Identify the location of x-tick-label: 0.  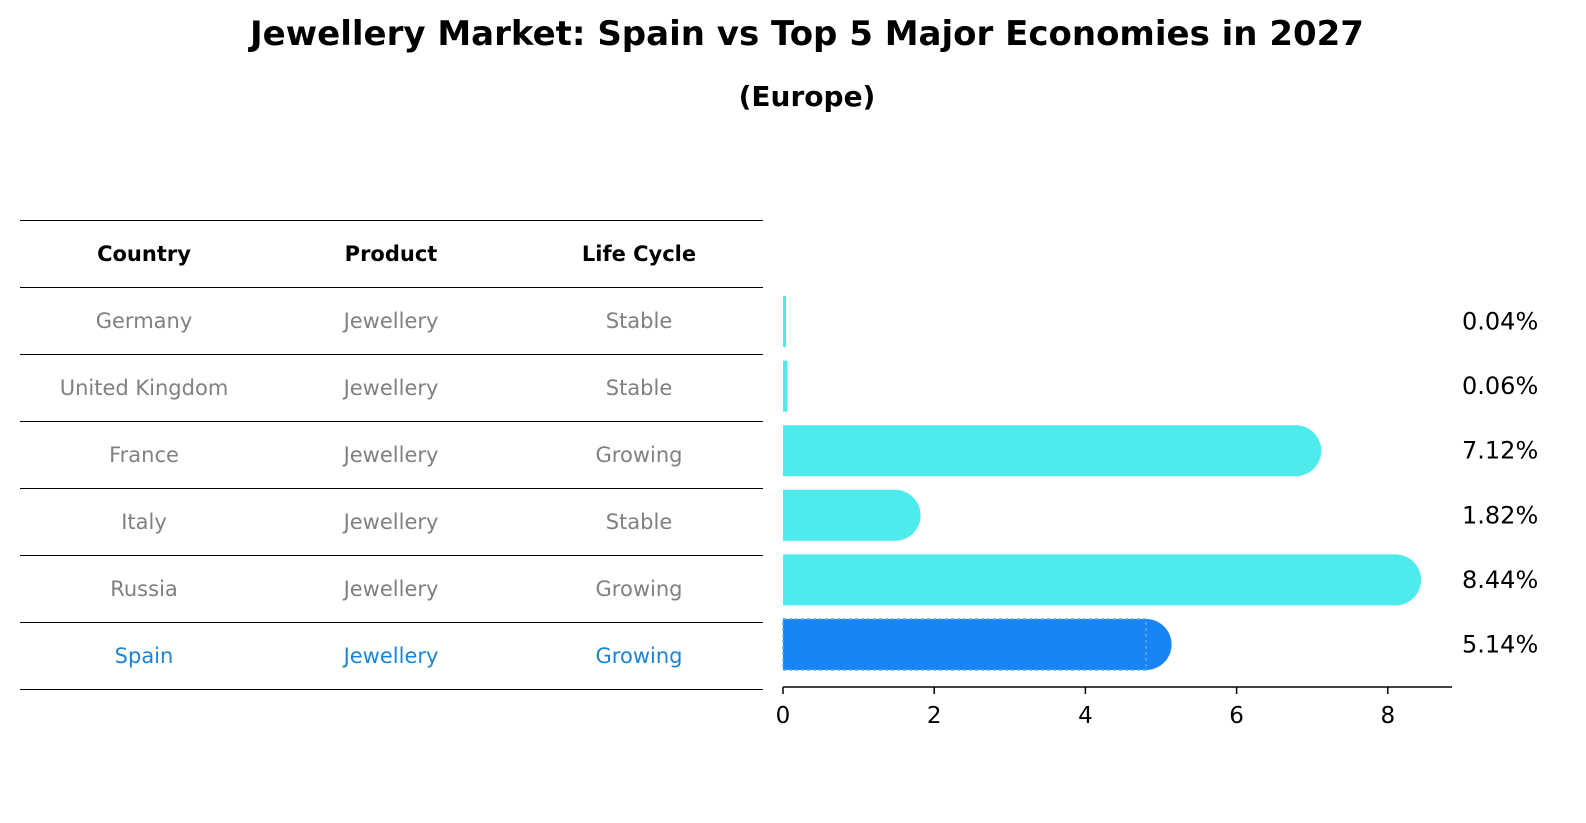
(783, 716).